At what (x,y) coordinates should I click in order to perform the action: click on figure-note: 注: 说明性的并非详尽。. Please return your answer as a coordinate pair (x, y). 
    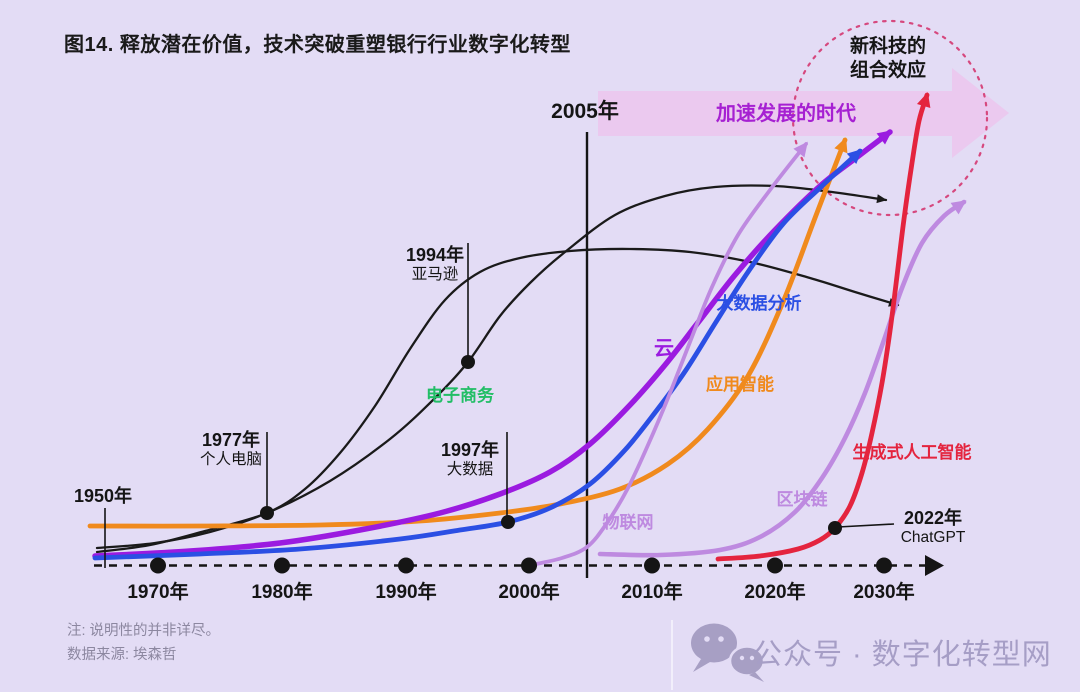
    Looking at the image, I should click on (144, 631).